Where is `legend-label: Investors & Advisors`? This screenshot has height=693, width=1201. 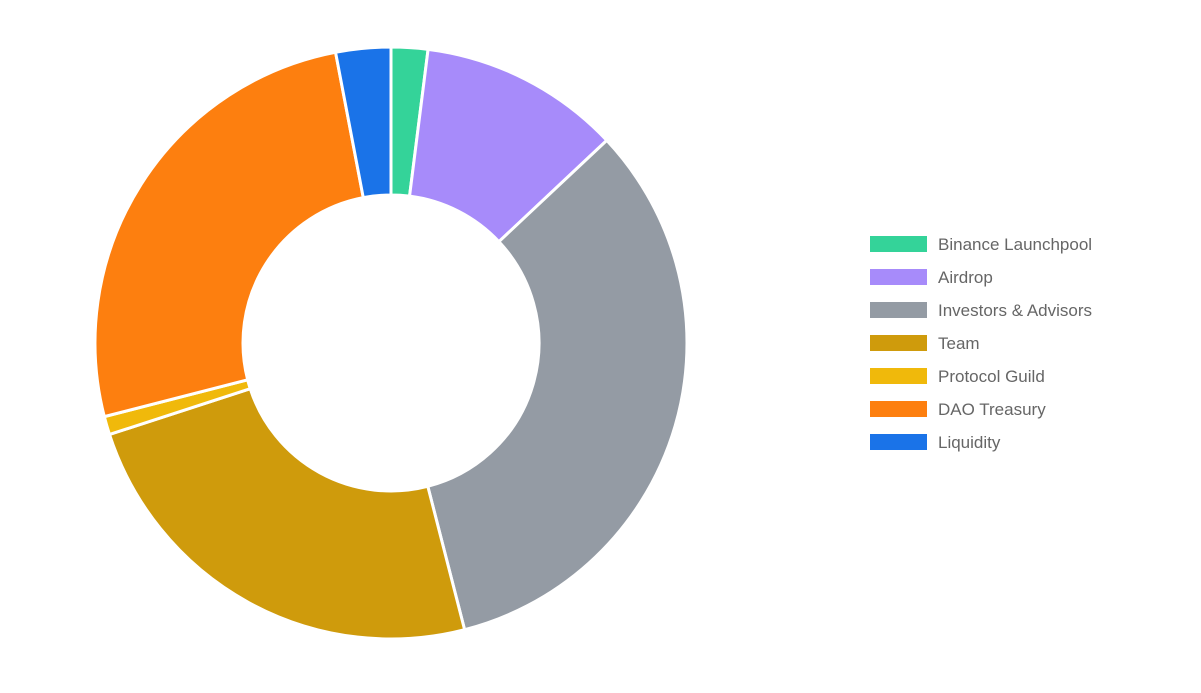
legend-label: Investors & Advisors is located at coordinates (1015, 310).